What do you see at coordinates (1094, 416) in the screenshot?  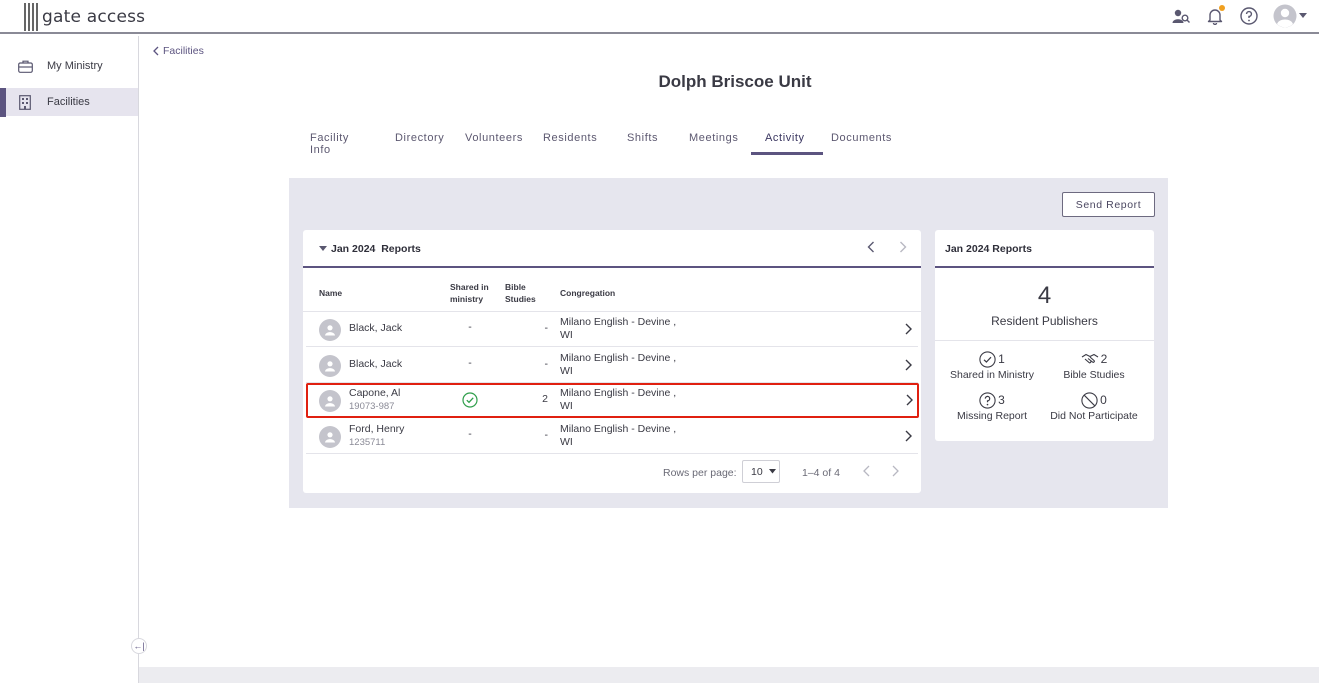 I see `stat-label: Did Not Participate` at bounding box center [1094, 416].